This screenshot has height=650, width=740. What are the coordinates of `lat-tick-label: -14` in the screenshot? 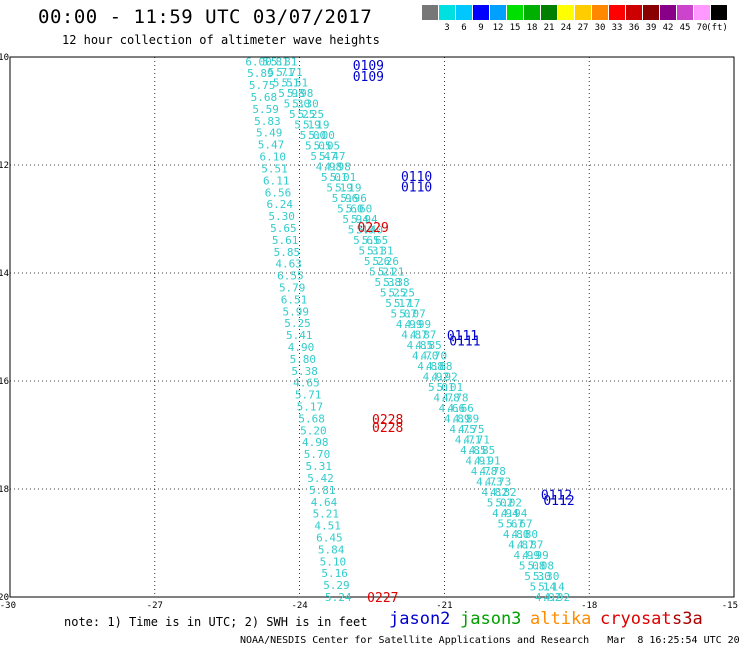 It's located at (4, 274).